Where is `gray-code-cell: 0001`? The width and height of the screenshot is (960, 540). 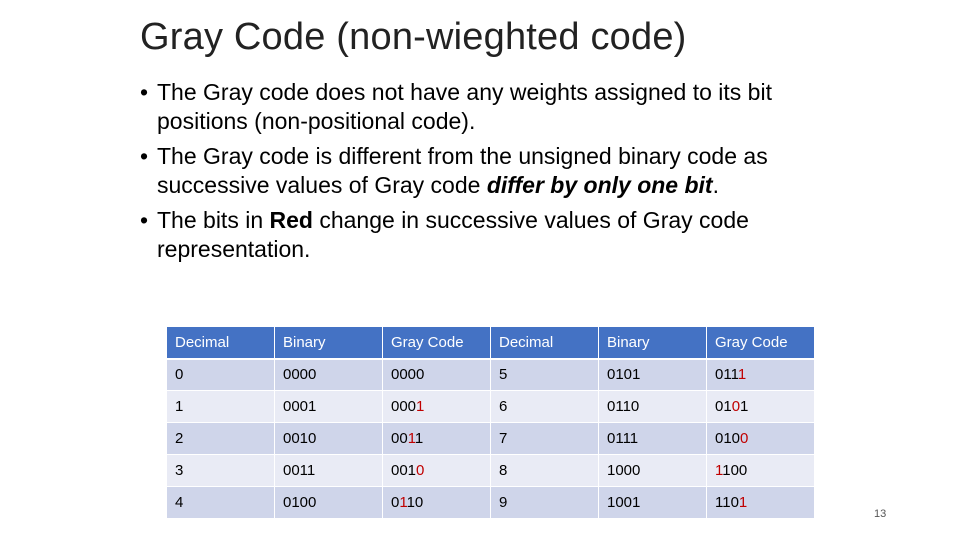
gray-code-cell: 0001 is located at coordinates (436, 406).